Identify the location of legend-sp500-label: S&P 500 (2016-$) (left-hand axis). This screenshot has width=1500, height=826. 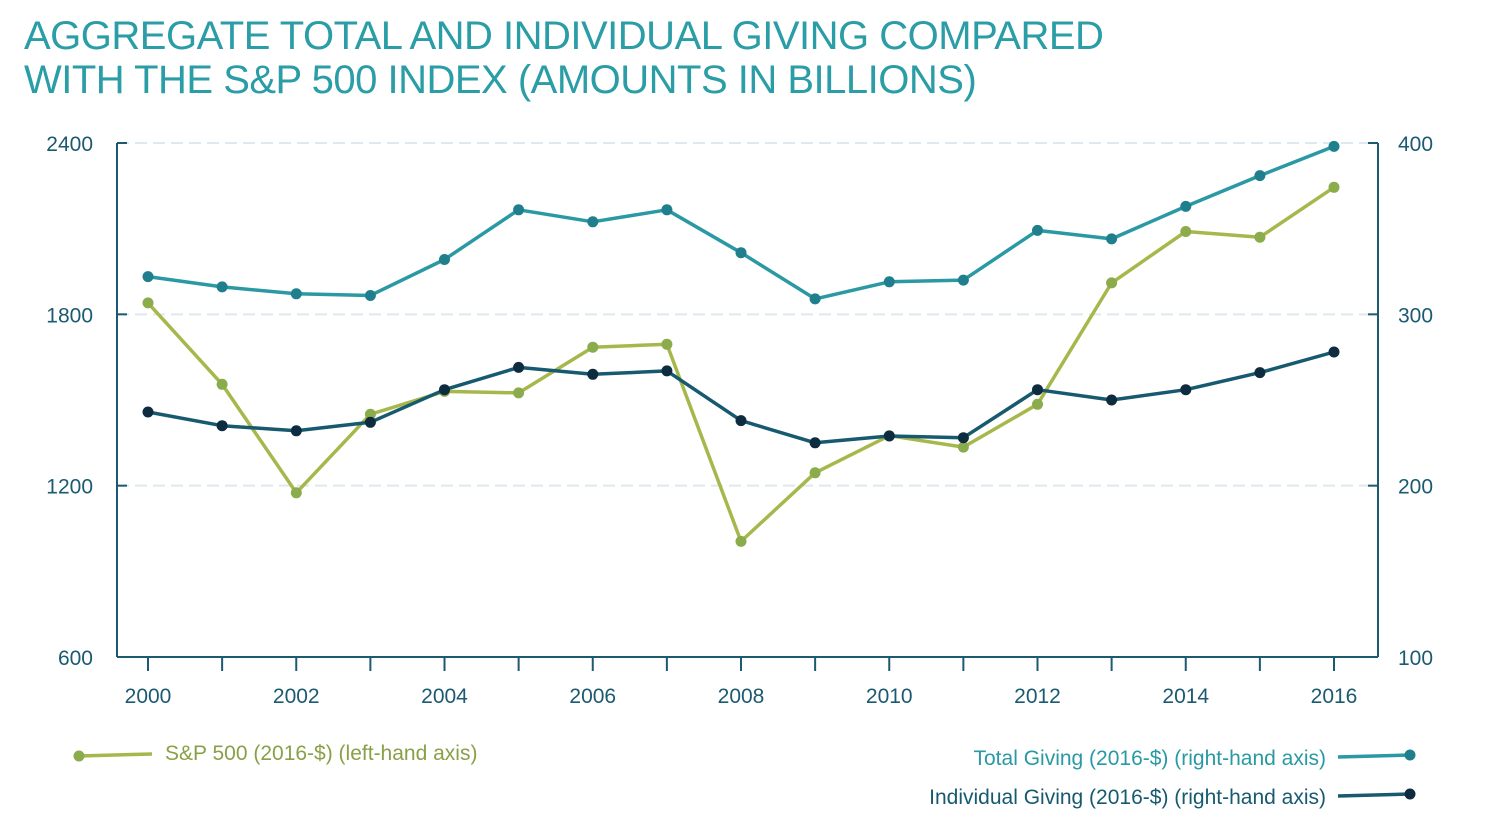
(321, 753).